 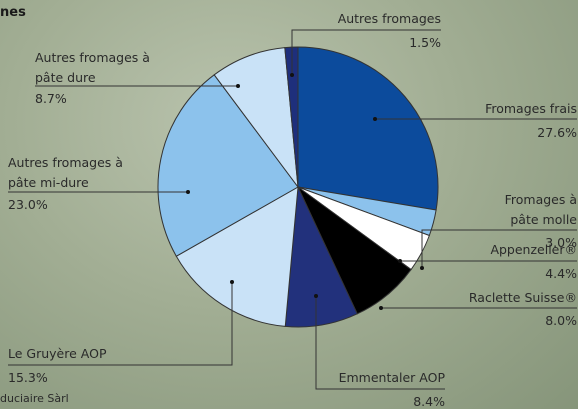 What do you see at coordinates (561, 320) in the screenshot?
I see `value-label: 8.0%` at bounding box center [561, 320].